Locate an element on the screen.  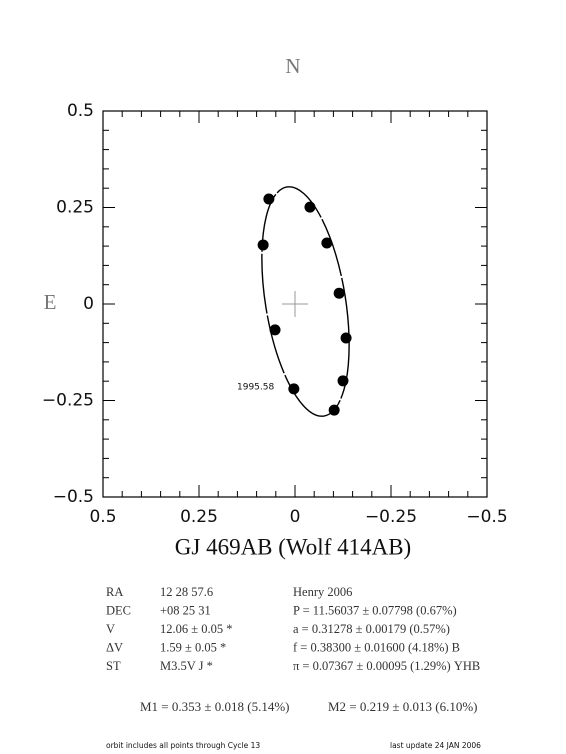
info-cell: 1.59 ± 0.05 * is located at coordinates (193, 647).